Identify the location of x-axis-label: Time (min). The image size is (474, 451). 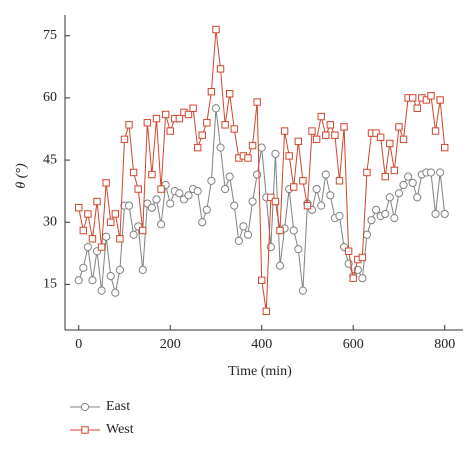
(260, 371).